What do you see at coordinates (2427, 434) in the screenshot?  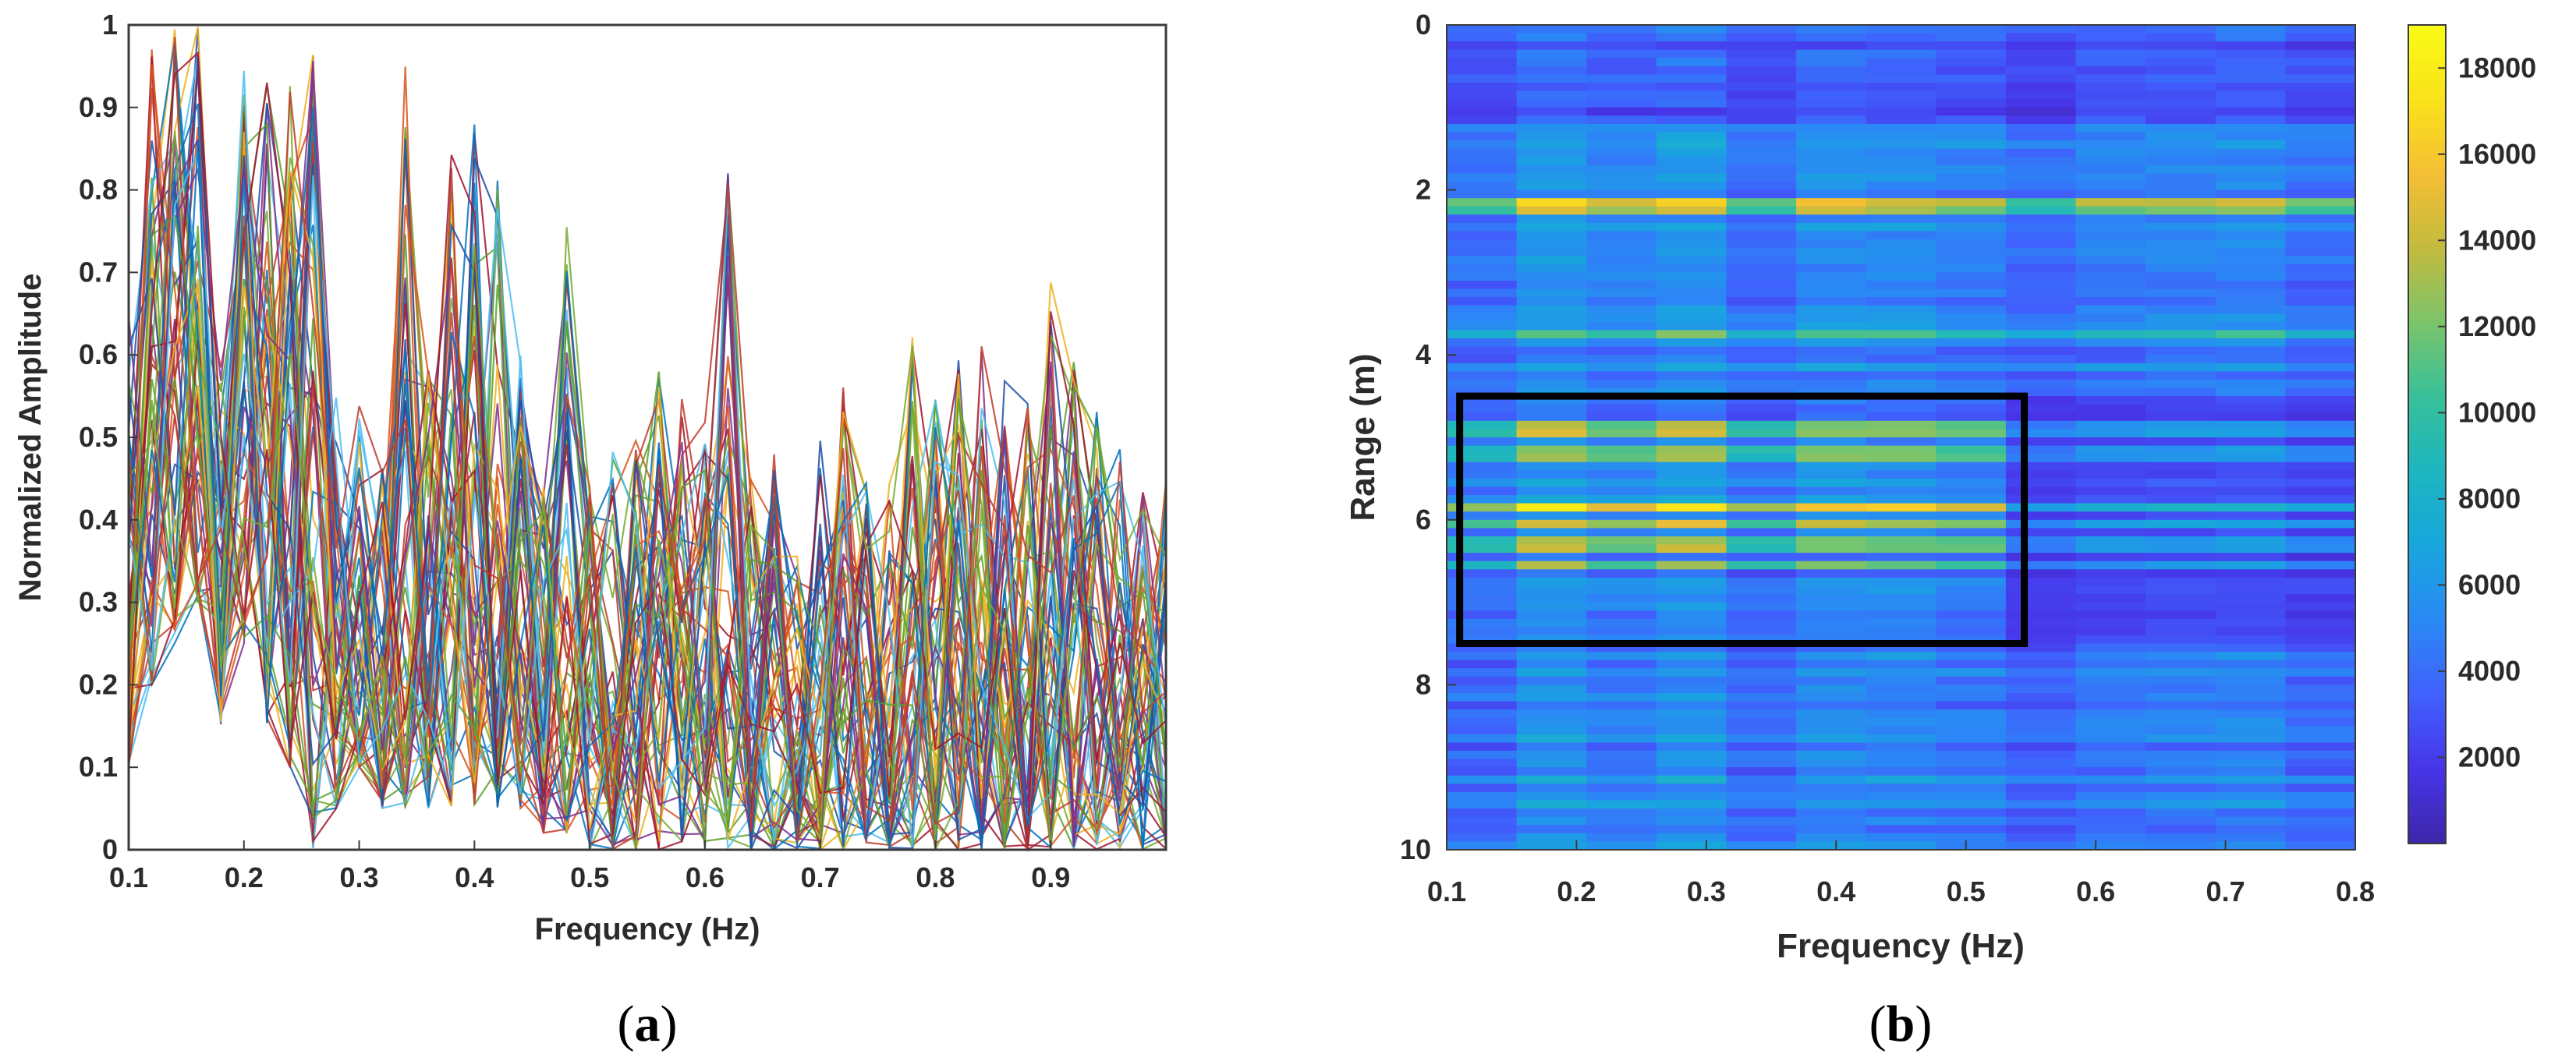 I see `colorbar-frame` at bounding box center [2427, 434].